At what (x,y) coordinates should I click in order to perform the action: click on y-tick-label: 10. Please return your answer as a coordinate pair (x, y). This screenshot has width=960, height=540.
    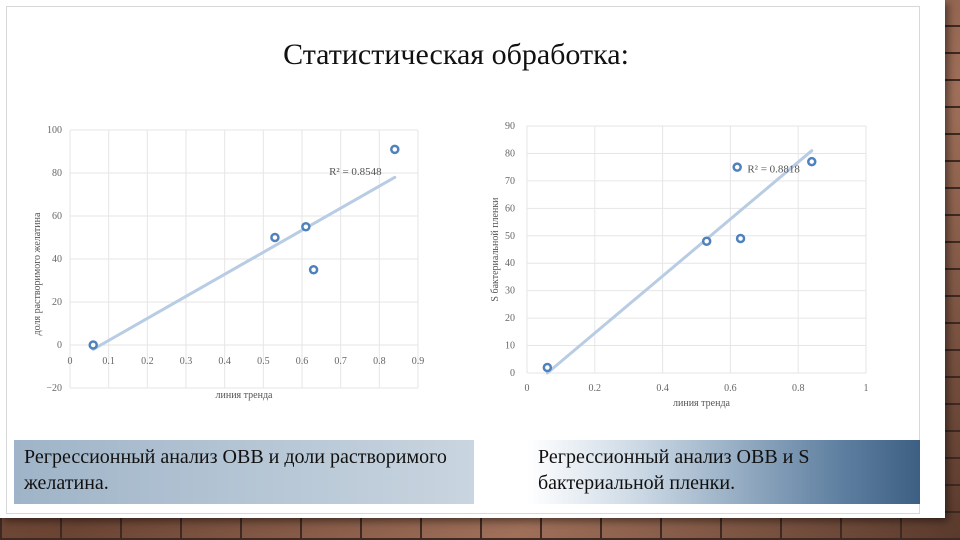
    Looking at the image, I should click on (510, 346).